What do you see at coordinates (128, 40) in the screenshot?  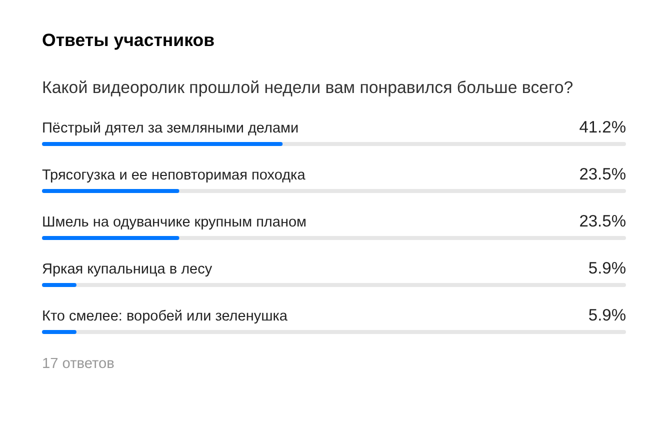 I see `chart-title: Ответы участников` at bounding box center [128, 40].